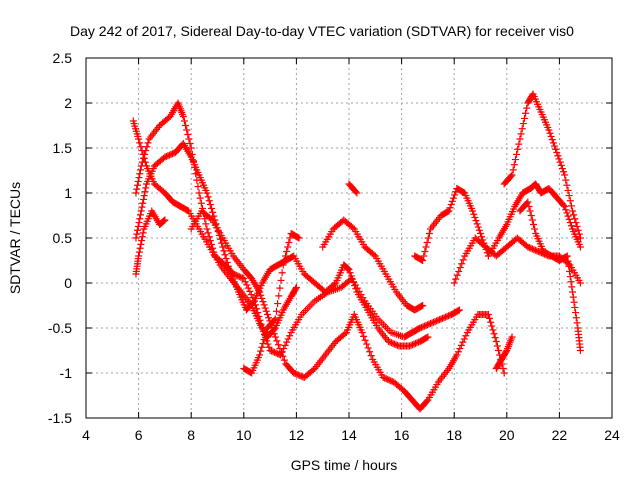 The image size is (640, 480). Describe the element at coordinates (344, 465) in the screenshot. I see `x-axis-label: GPS time / hours` at that location.